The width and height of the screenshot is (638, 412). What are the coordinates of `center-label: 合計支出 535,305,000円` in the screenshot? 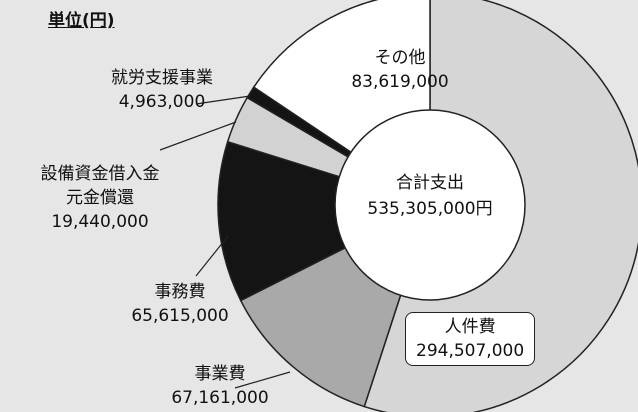 It's located at (430, 196).